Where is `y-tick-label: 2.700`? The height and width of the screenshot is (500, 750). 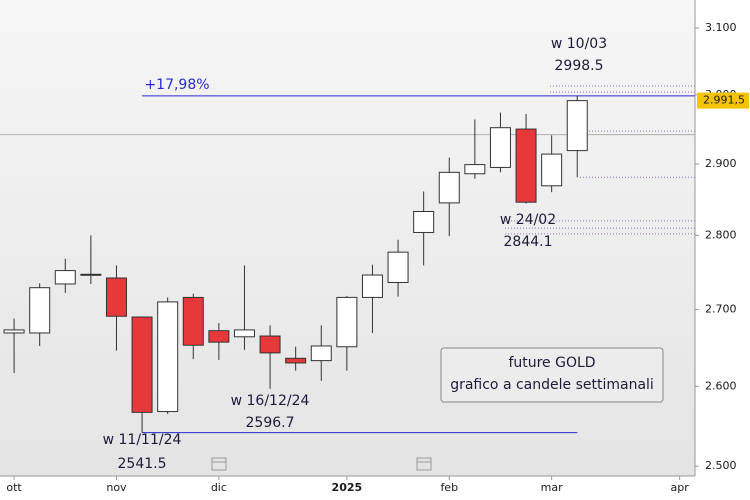
y-tick-label: 2.700 is located at coordinates (721, 308).